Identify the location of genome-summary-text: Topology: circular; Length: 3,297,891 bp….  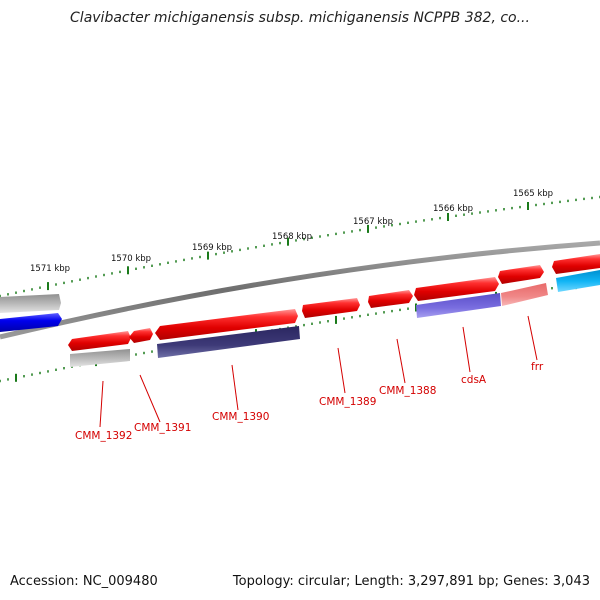
(411, 581).